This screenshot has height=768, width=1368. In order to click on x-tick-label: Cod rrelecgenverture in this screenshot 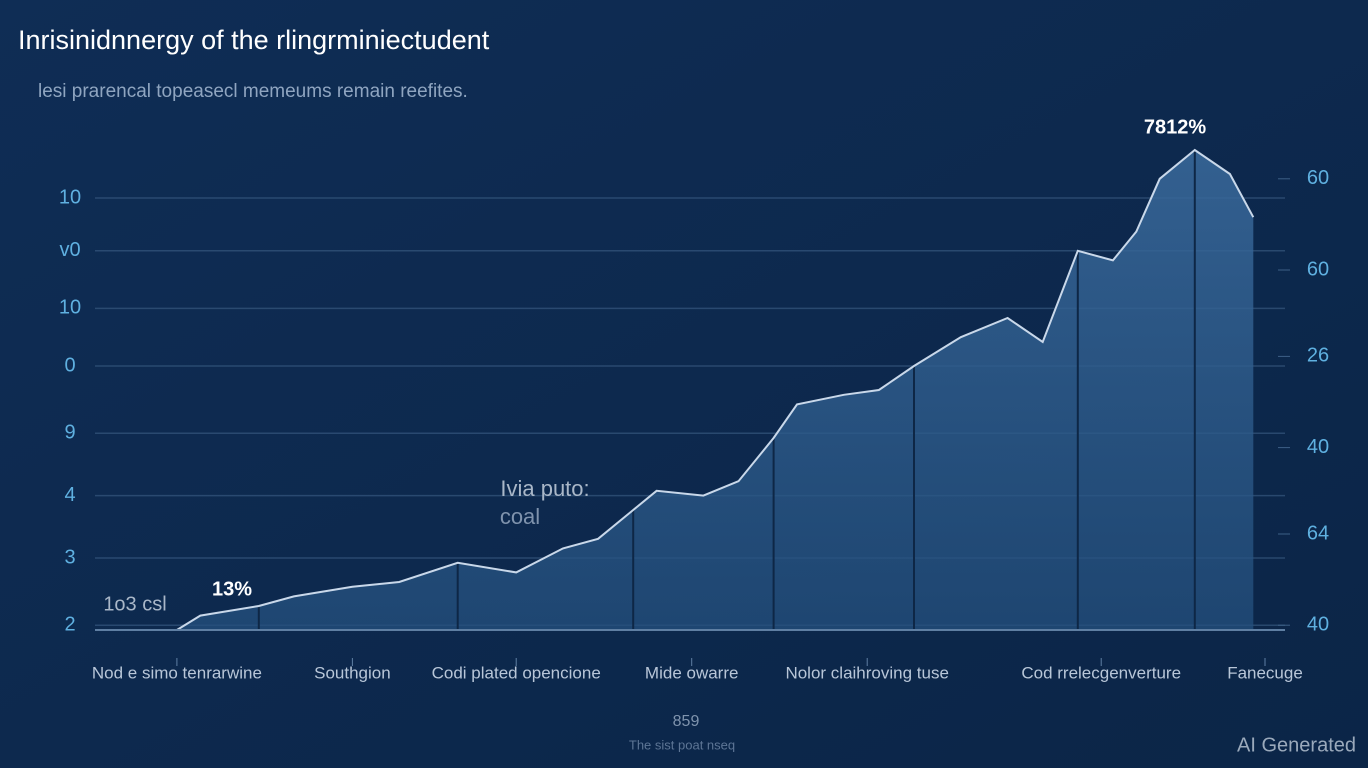, I will do `click(1101, 672)`.